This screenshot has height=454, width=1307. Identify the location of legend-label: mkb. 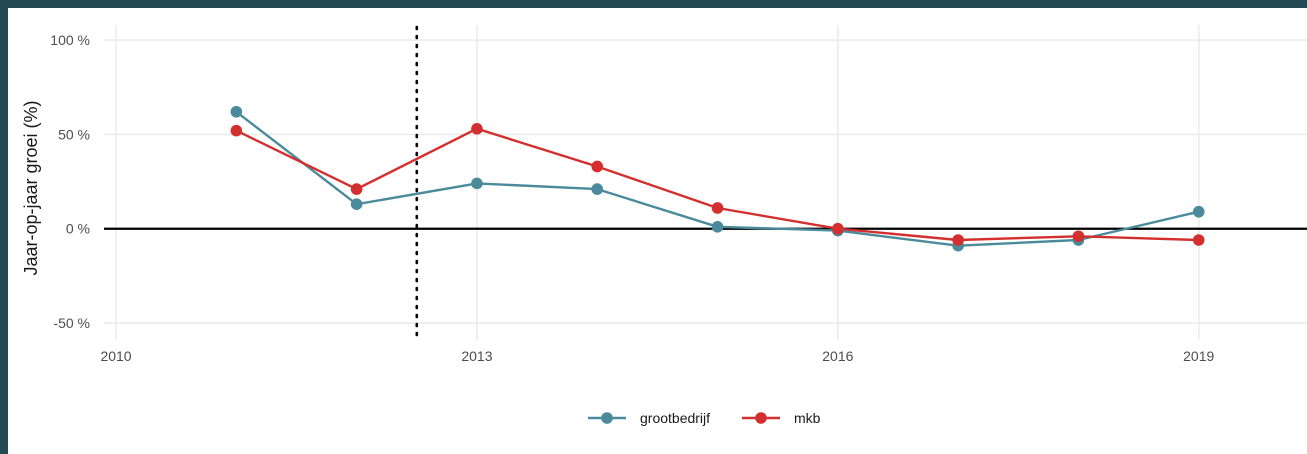
(807, 418).